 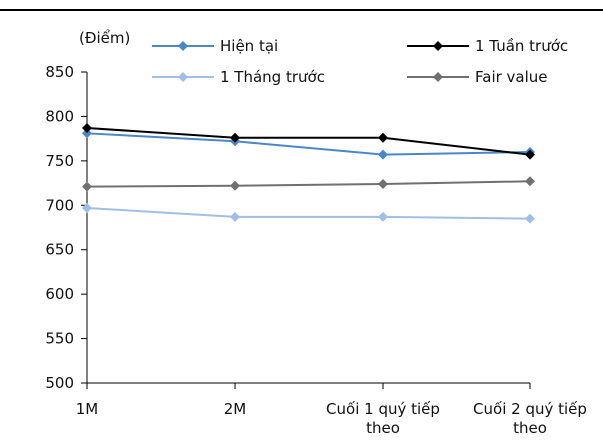 I want to click on y-tick-label: 550, so click(x=59, y=339).